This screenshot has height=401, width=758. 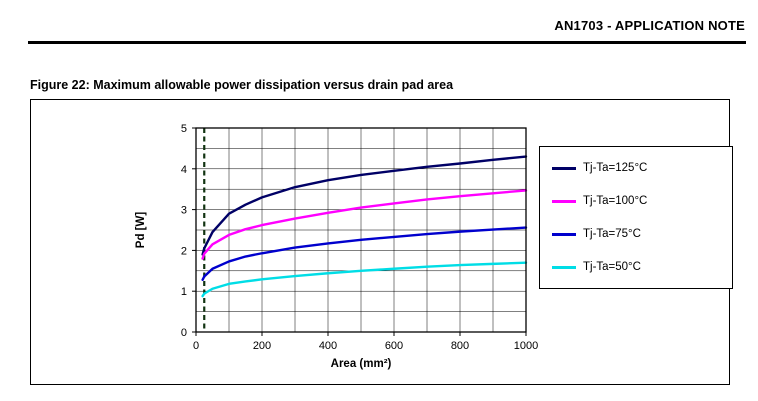 I want to click on x-tick-label: 0, so click(x=196, y=346).